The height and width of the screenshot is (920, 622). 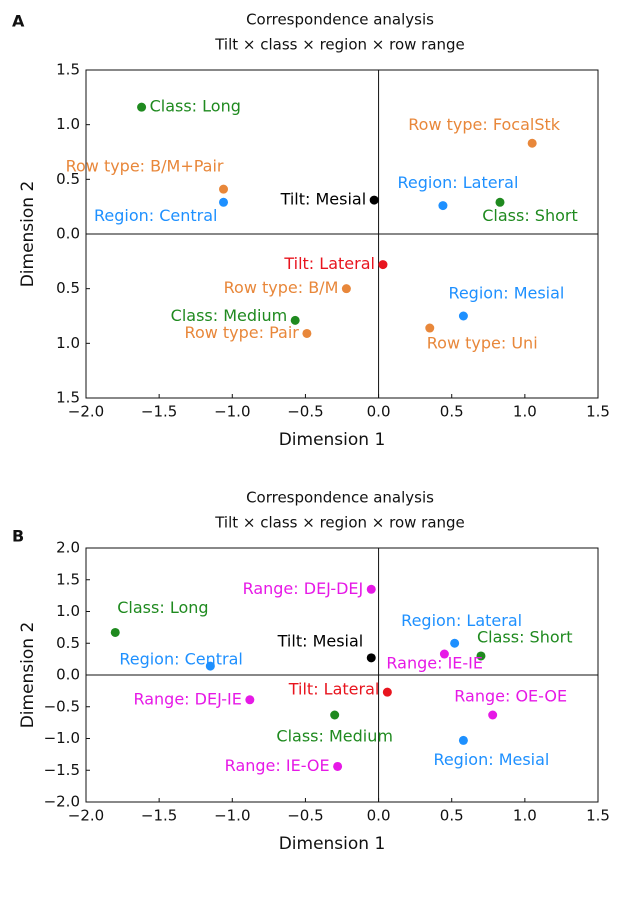 I want to click on point-label: Range: IE-IE, so click(x=434, y=663).